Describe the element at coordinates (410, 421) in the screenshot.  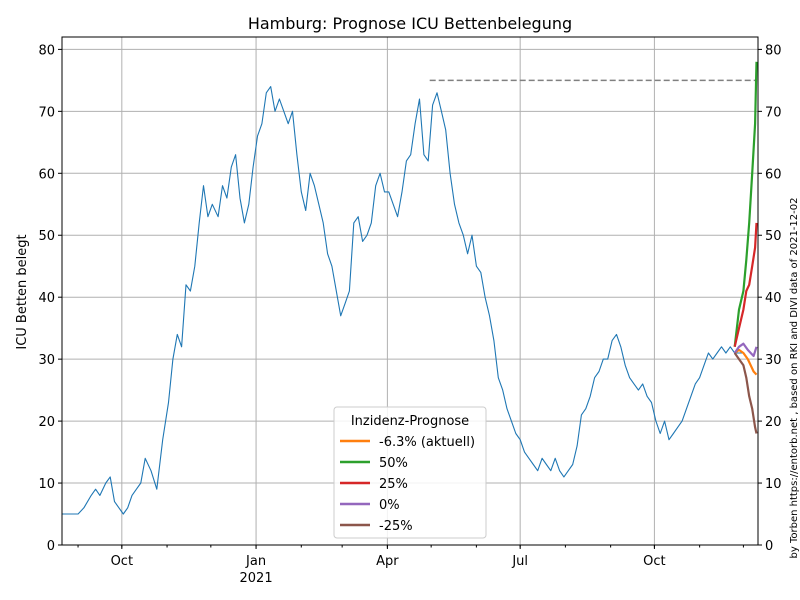
I see `legend-title: Inzidenz-Prognose` at that location.